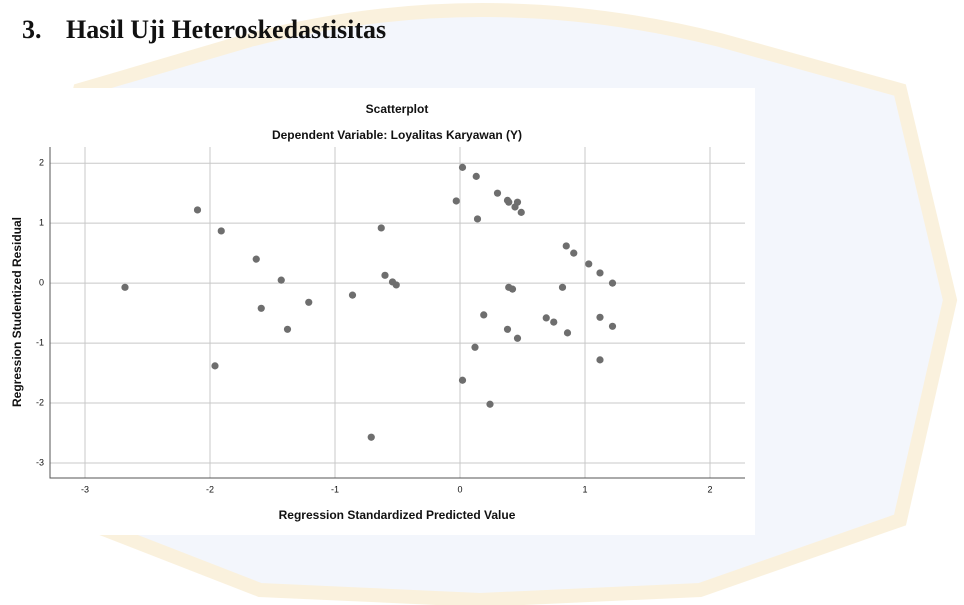 Image resolution: width=964 pixels, height=605 pixels. Describe the element at coordinates (459, 489) in the screenshot. I see `x-tick-label: 0` at that location.